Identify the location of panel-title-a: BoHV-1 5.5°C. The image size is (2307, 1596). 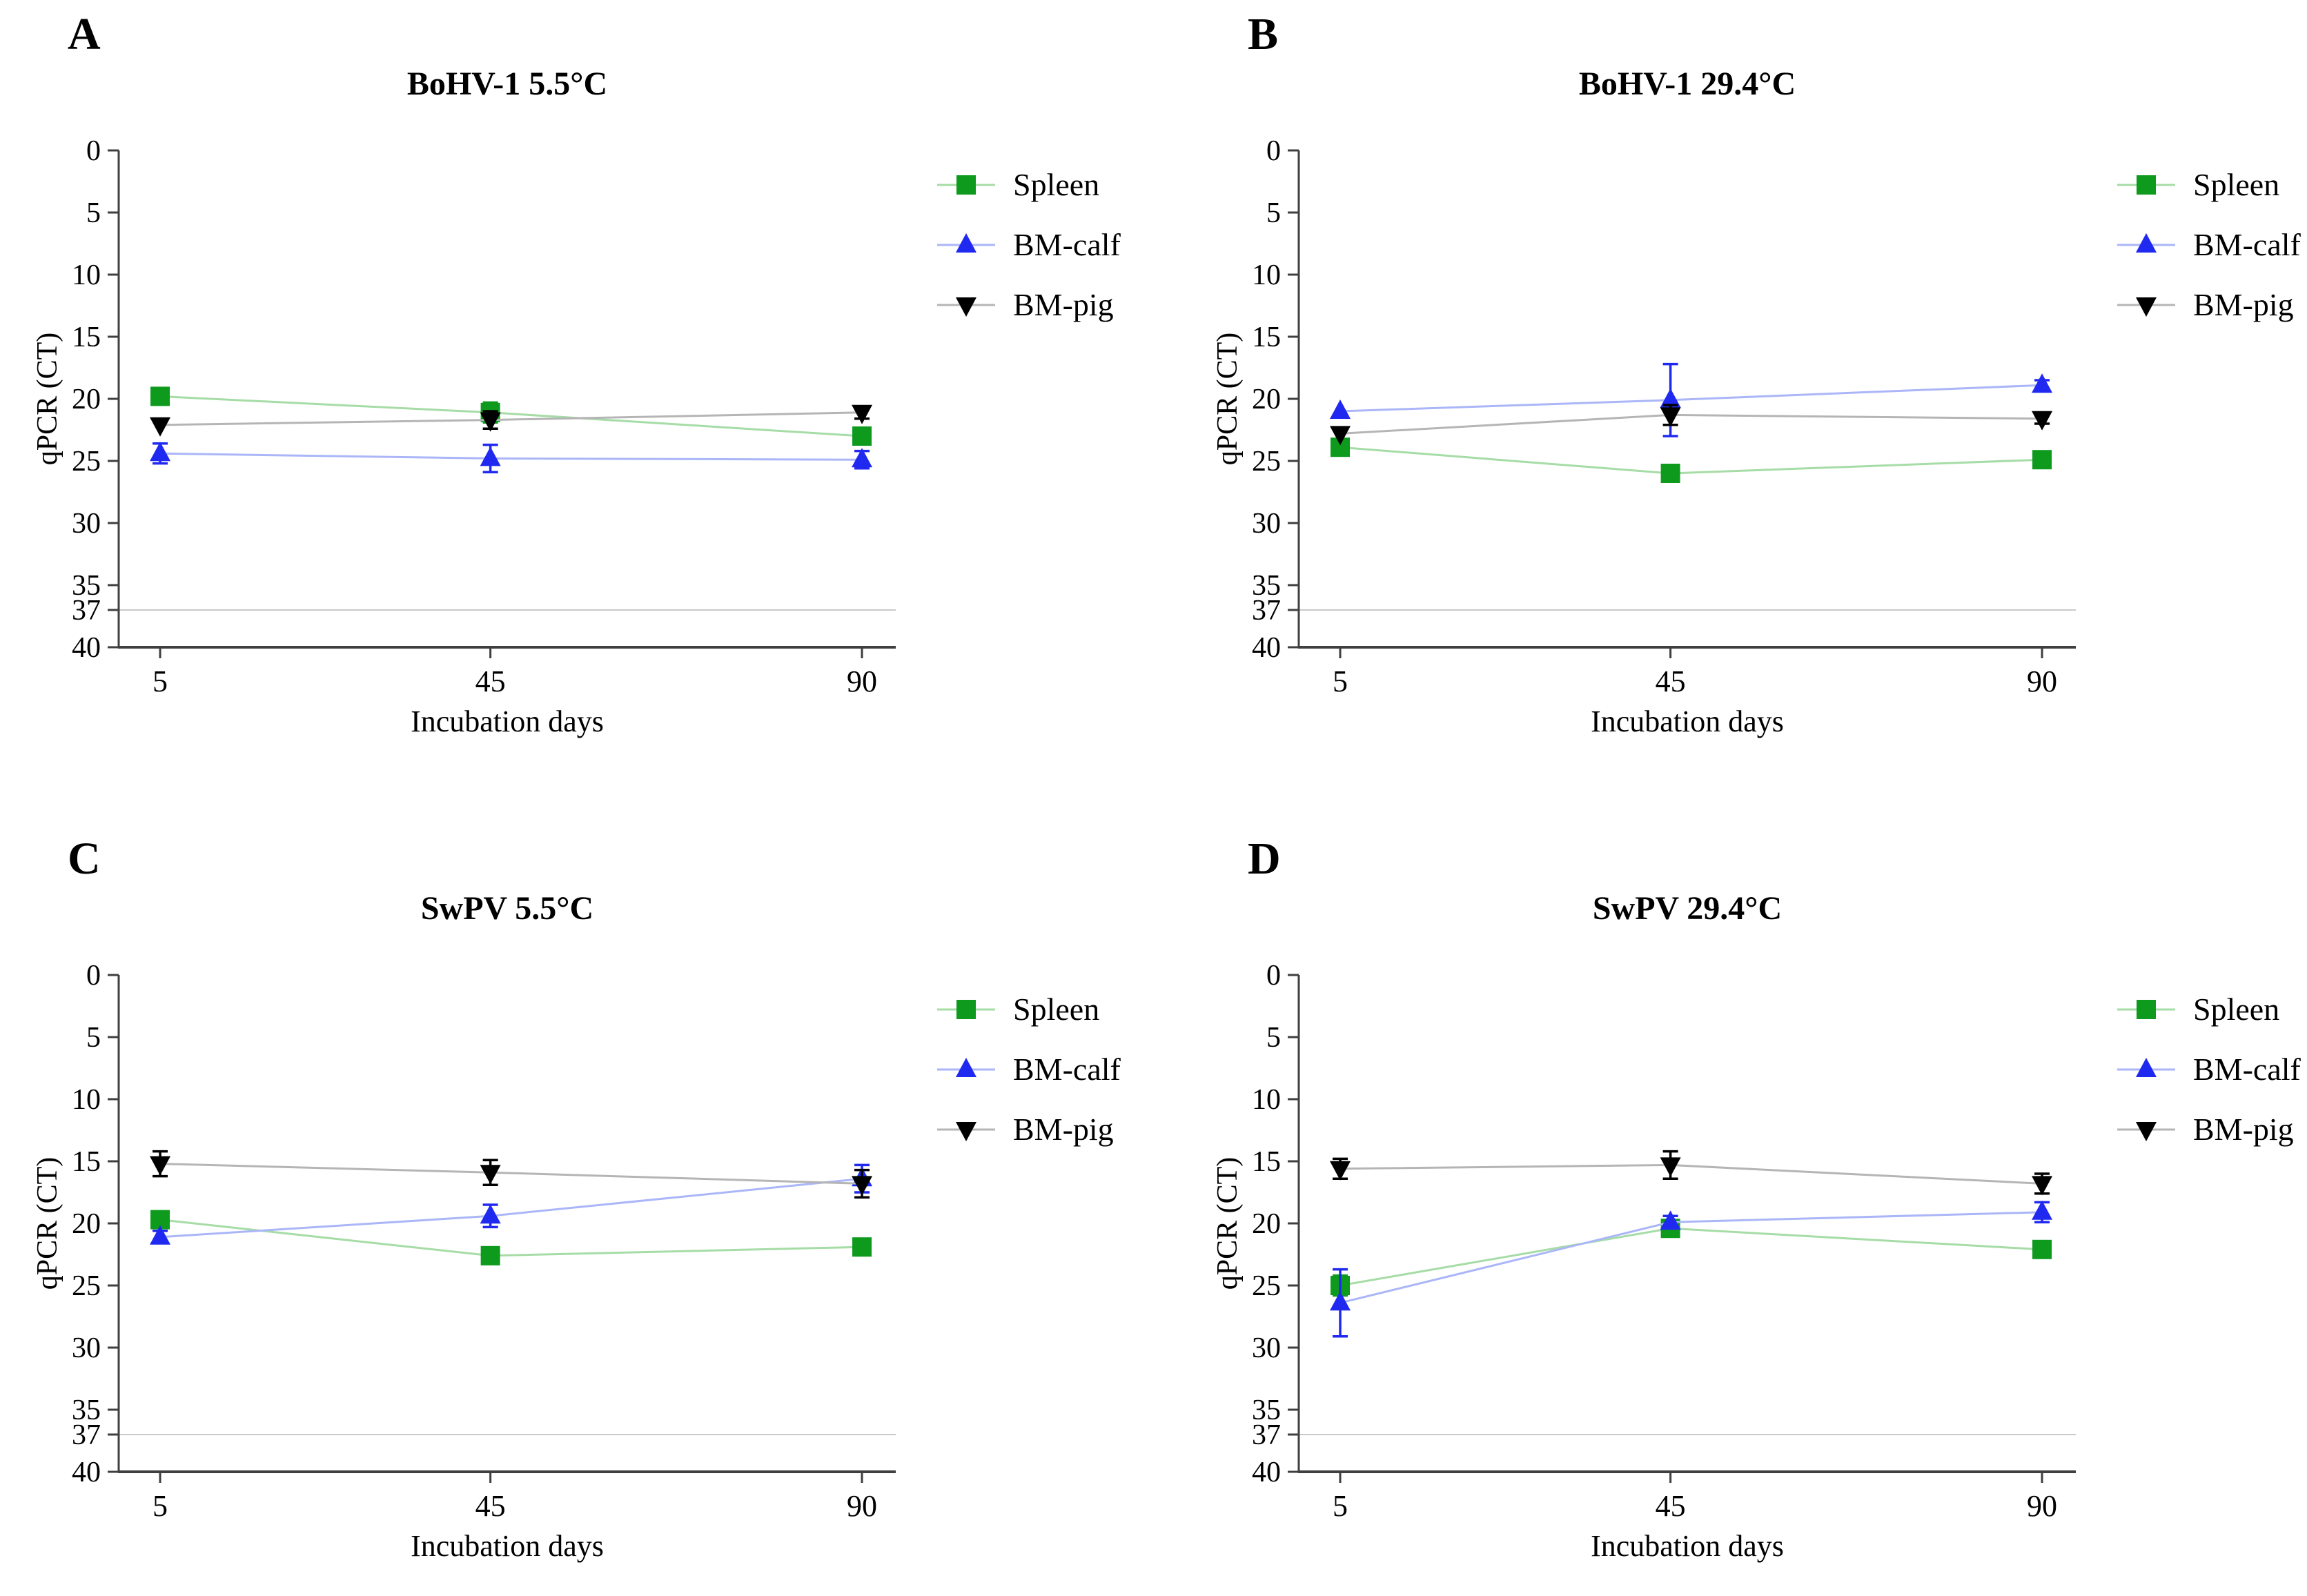
(507, 84).